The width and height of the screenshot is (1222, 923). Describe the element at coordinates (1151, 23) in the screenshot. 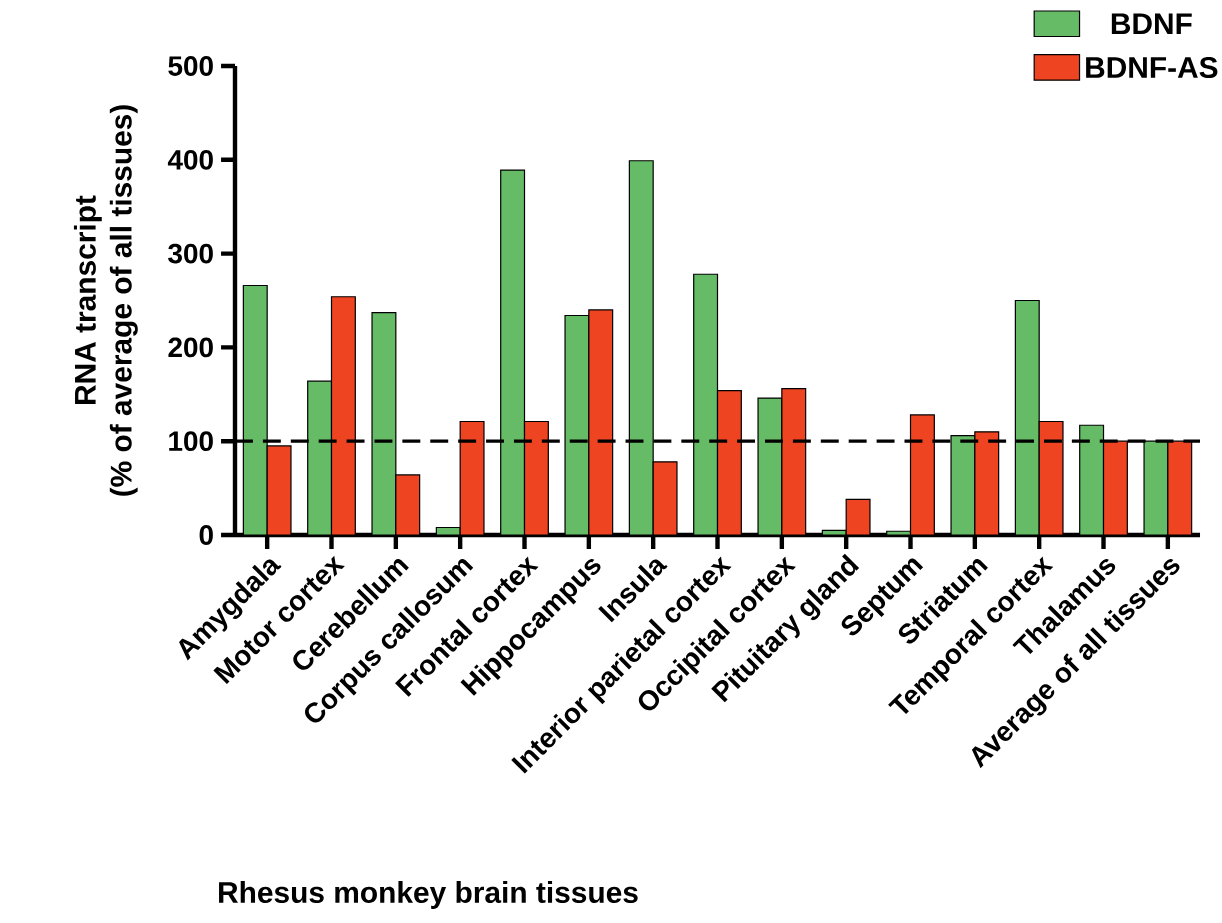

I see `legend-label: BDNF` at that location.